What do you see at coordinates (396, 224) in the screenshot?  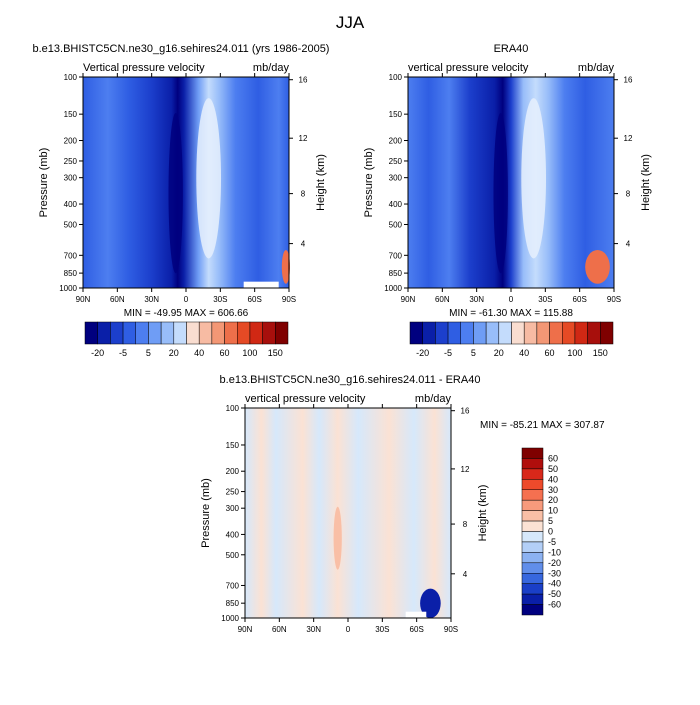 I see `y-tick-label: 500` at bounding box center [396, 224].